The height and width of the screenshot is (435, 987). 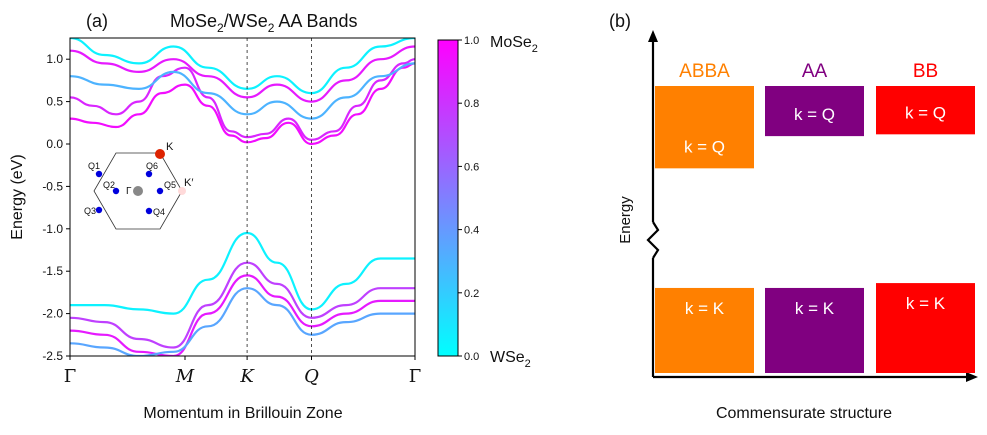 I want to click on lower-block-abba, so click(x=704, y=330).